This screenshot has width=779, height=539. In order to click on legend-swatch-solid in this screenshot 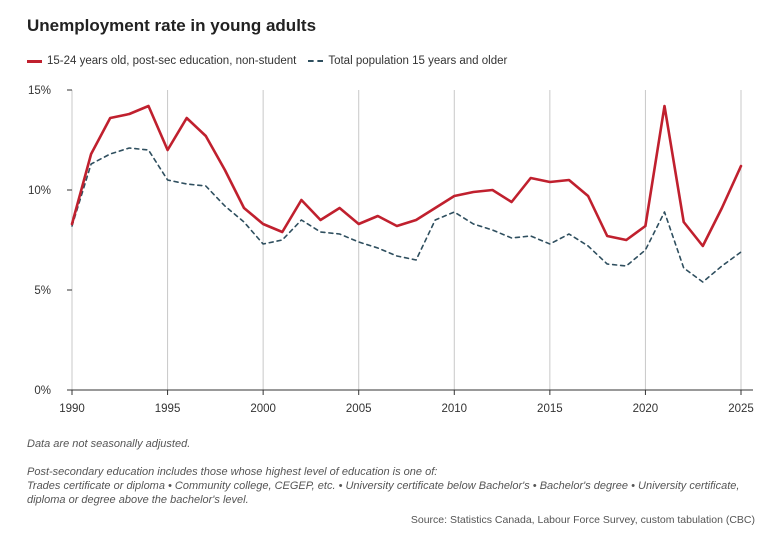, I will do `click(34, 61)`.